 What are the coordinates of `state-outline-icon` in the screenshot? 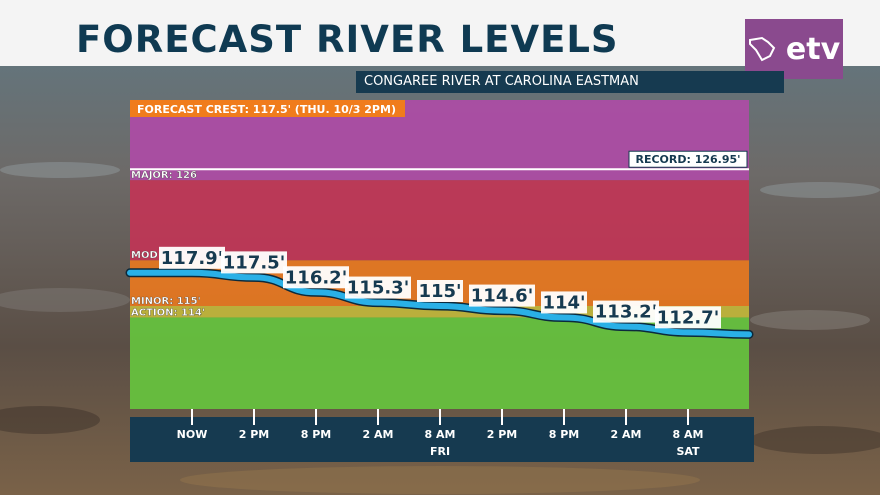 It's located at (762, 49).